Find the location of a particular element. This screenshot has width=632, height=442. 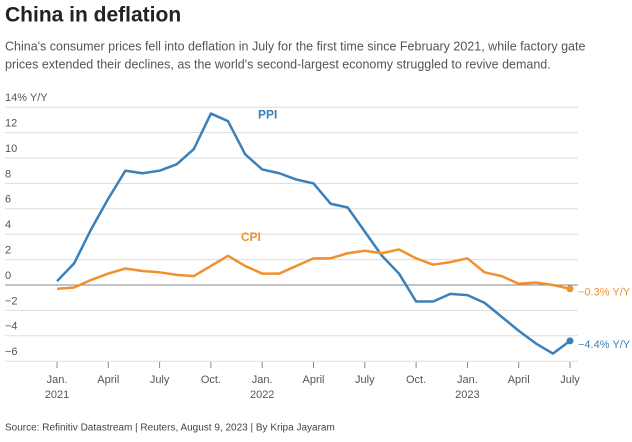

series-label: CPI is located at coordinates (251, 237).